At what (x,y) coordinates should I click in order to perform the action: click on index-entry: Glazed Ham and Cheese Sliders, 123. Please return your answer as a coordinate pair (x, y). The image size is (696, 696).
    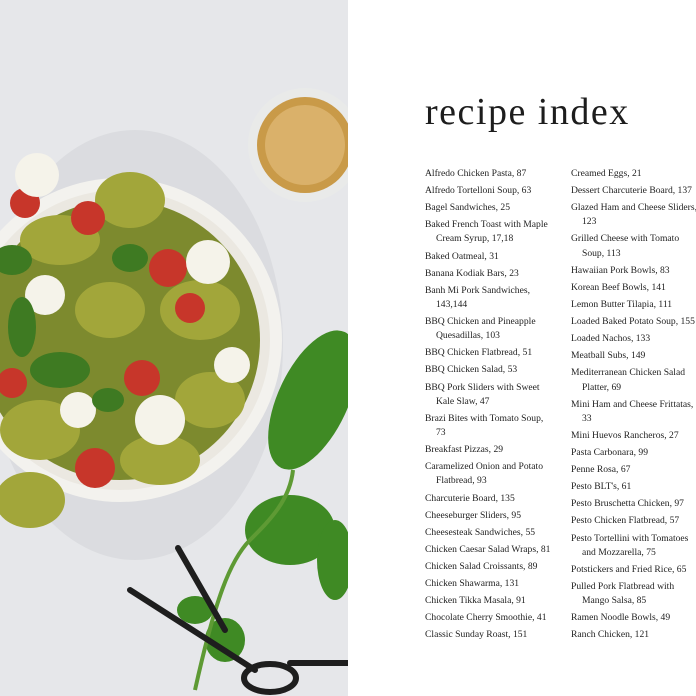
    Looking at the image, I should click on (633, 215).